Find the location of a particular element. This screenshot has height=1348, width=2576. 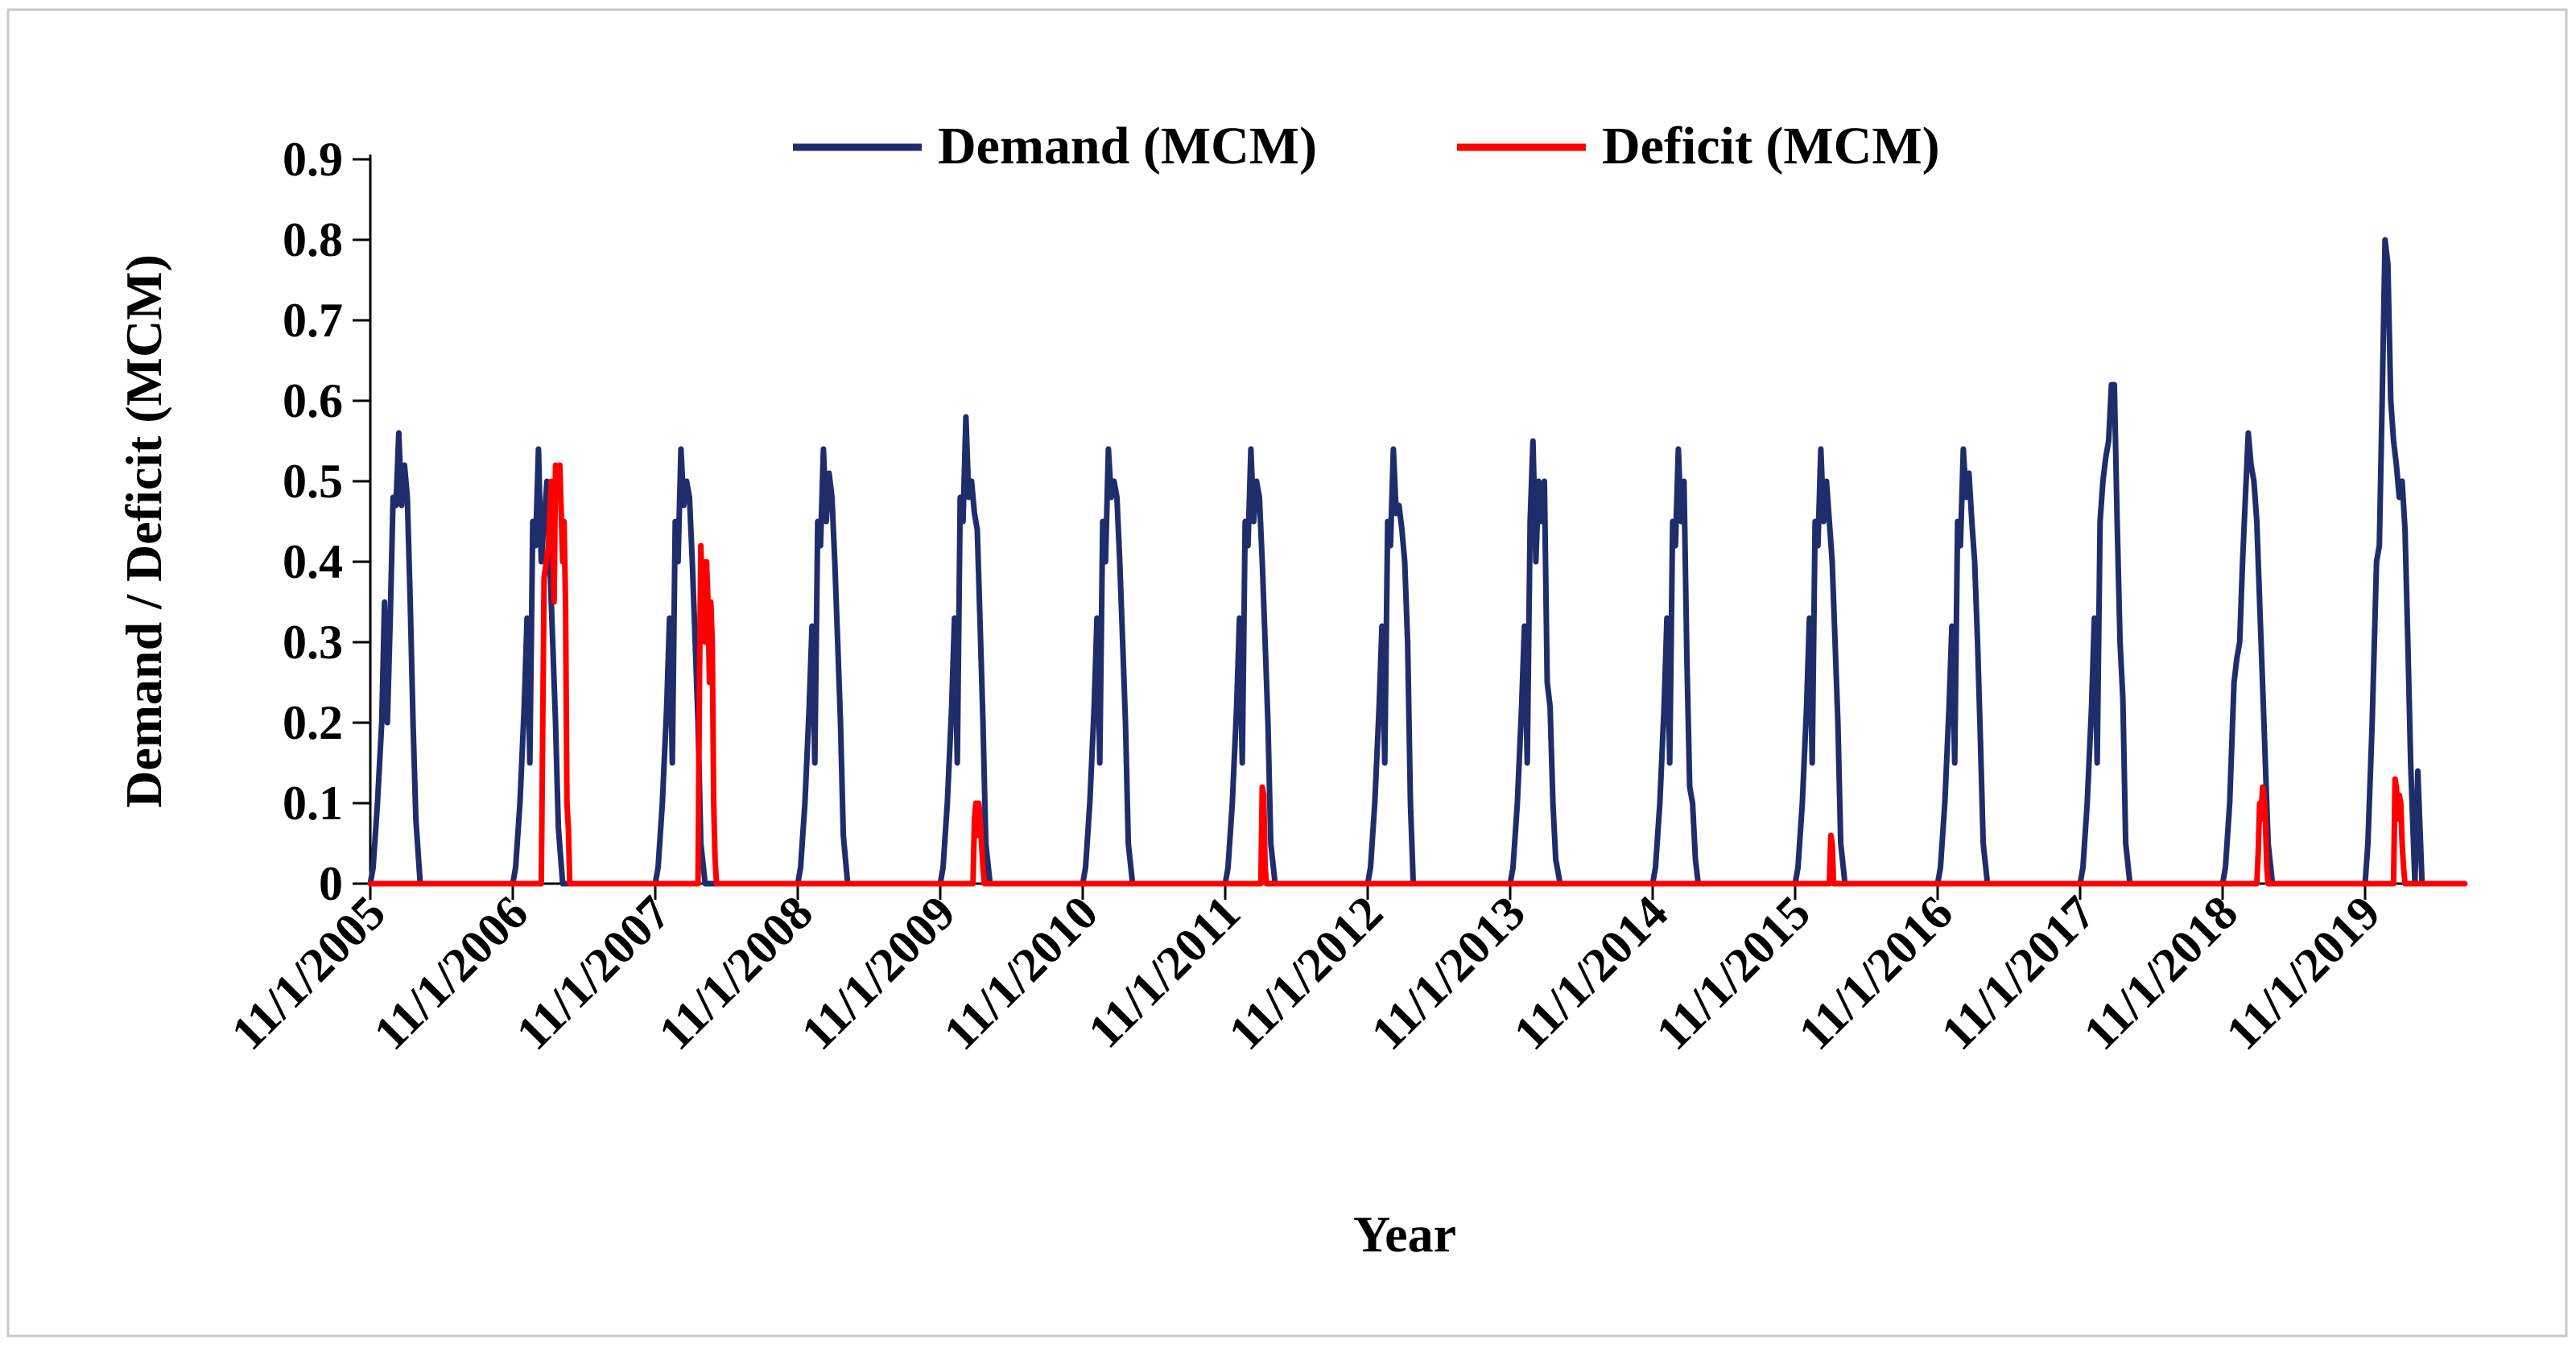

y-tick-label: 0 is located at coordinates (331, 883).